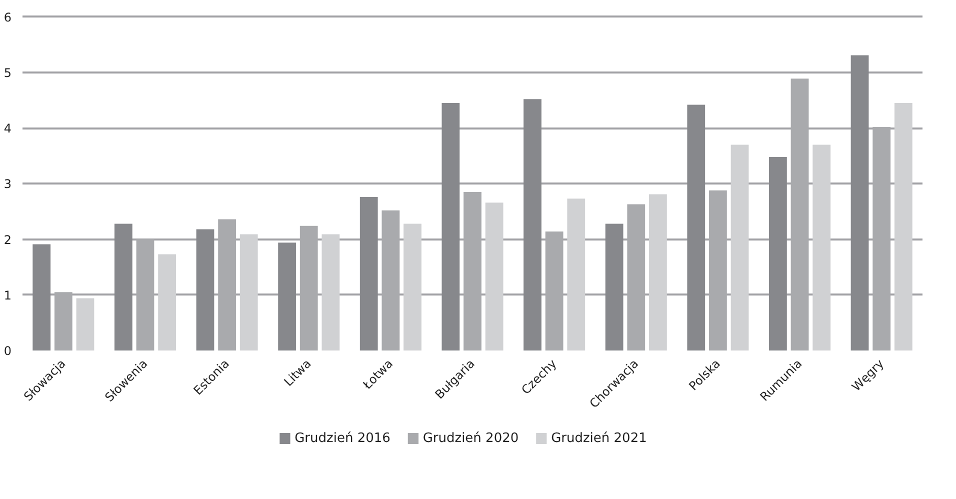  I want to click on y-tick-label: 0, so click(8, 351).